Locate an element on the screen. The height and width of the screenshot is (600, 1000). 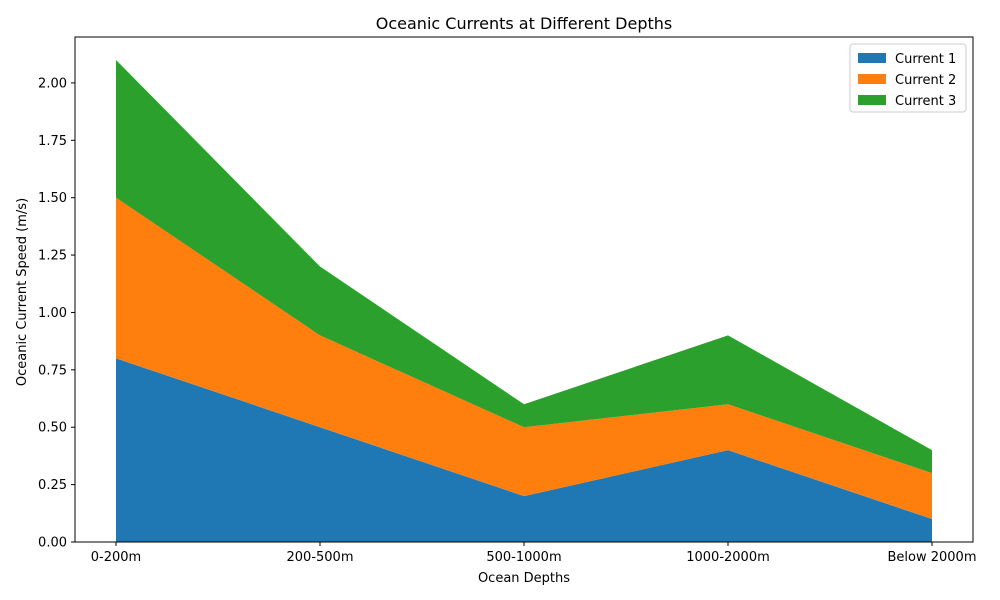
y-tick-label: 1.25 is located at coordinates (52, 256).